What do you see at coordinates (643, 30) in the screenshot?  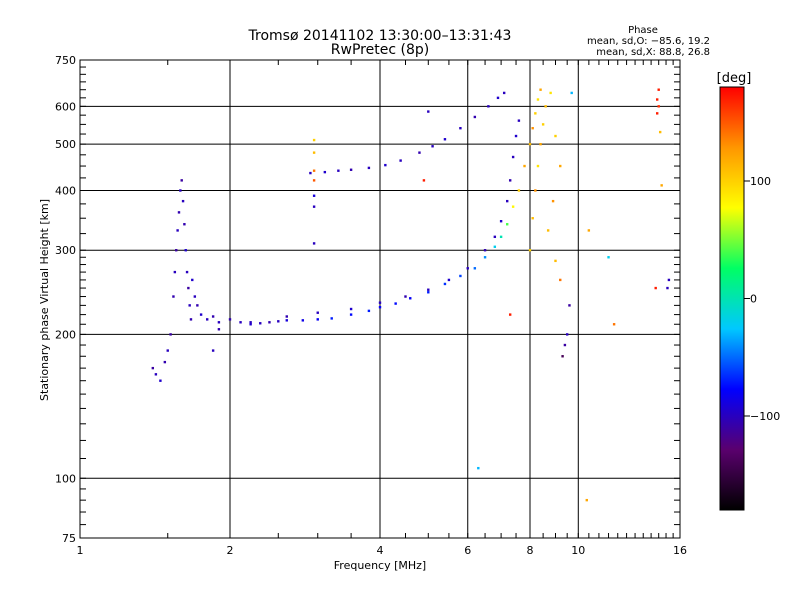 I see `phase-legend-title: Phase` at bounding box center [643, 30].